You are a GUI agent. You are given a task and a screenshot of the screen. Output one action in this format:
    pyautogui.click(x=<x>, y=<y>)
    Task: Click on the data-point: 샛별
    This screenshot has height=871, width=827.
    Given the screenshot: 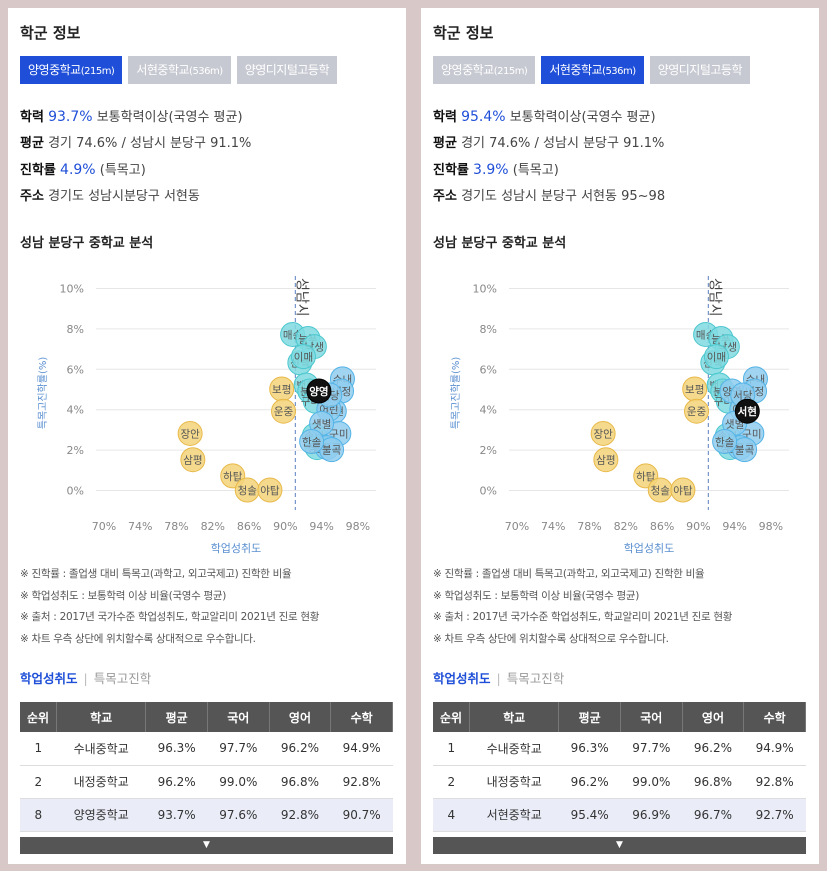 What is the action you would take?
    pyautogui.click(x=322, y=423)
    